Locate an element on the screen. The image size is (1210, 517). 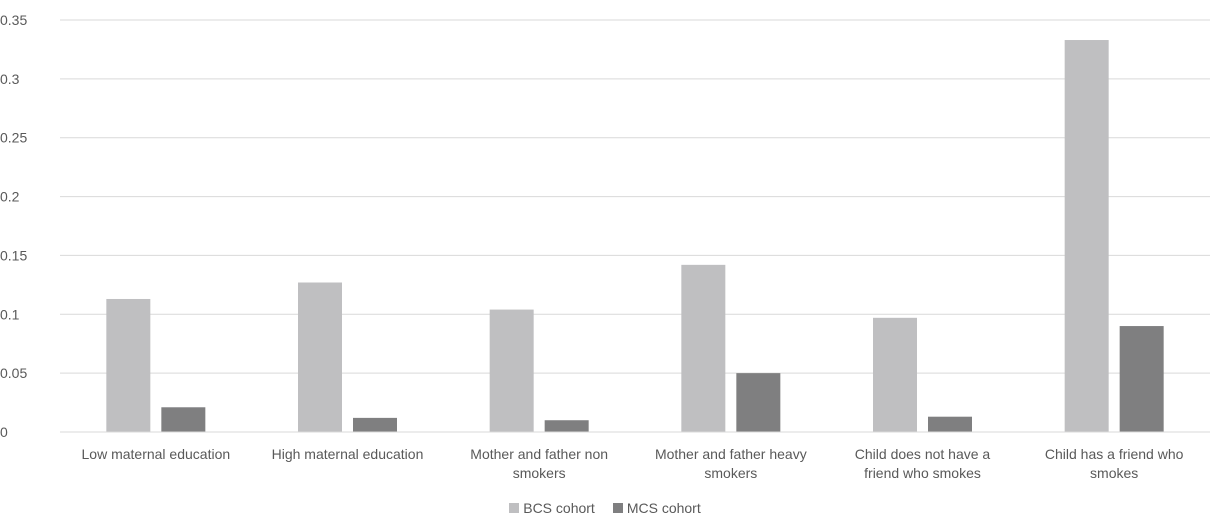
y-axis-ticks: 0 0.05 0.1 0.15 0.2 0.25 0.3 0.35 is located at coordinates (13, 226).